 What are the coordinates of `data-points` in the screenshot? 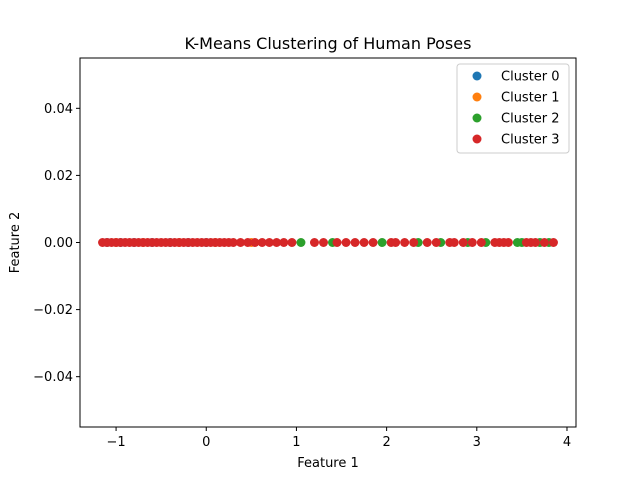 It's located at (328, 242).